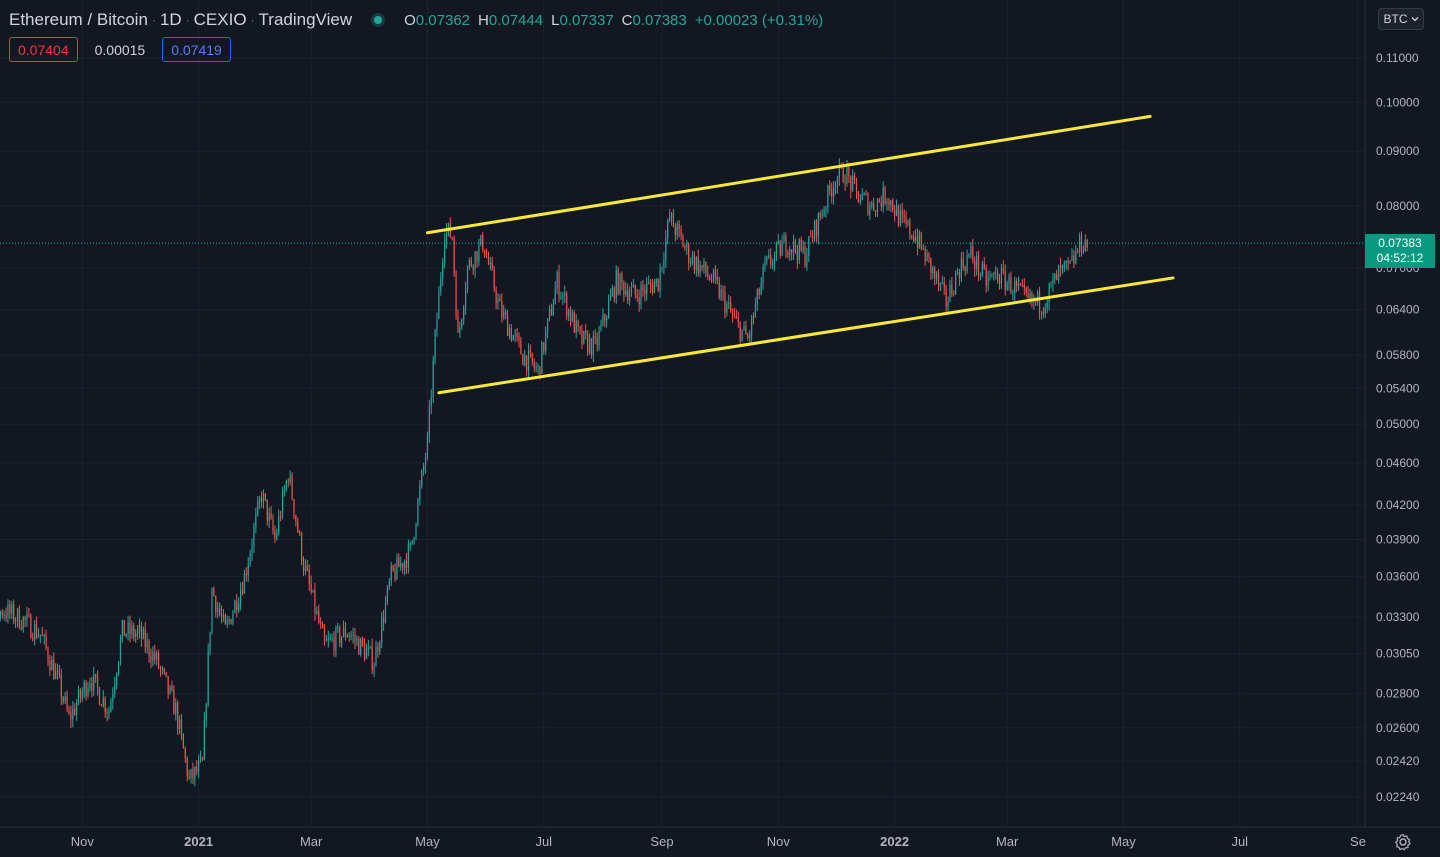 Image resolution: width=1440 pixels, height=857 pixels. I want to click on gear-icon, so click(1403, 842).